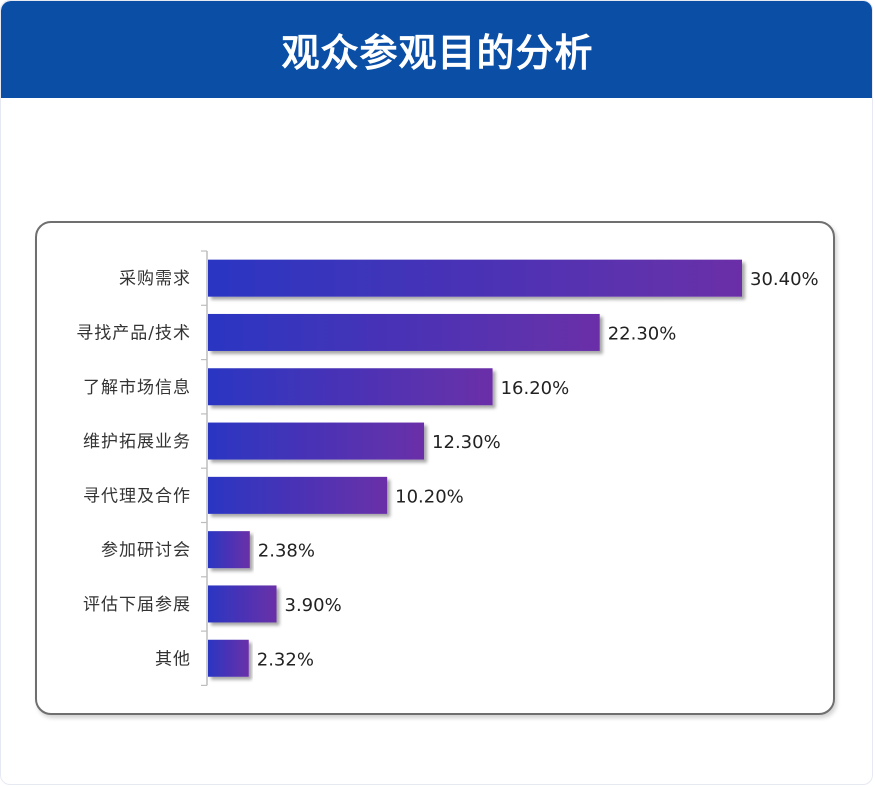 The height and width of the screenshot is (787, 875). I want to click on category-label: 维护拓展业务, so click(137, 442).